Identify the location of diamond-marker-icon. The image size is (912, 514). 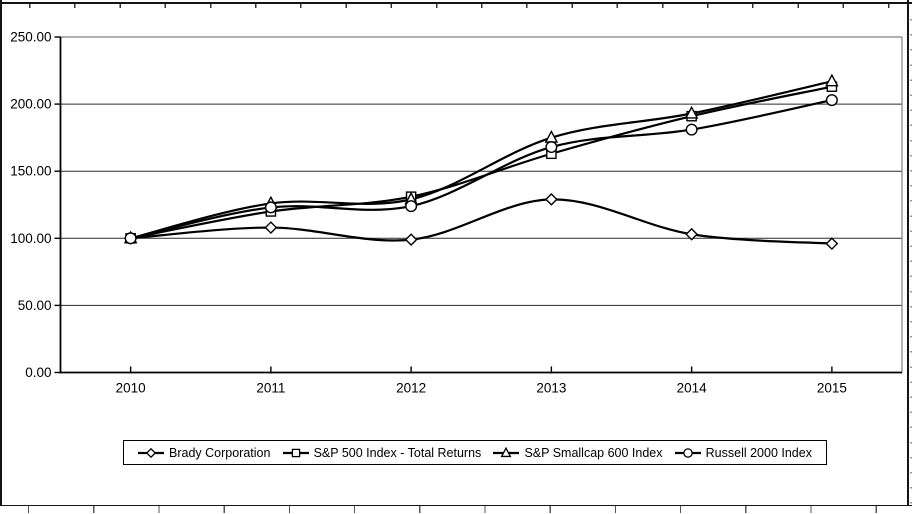
(151, 452).